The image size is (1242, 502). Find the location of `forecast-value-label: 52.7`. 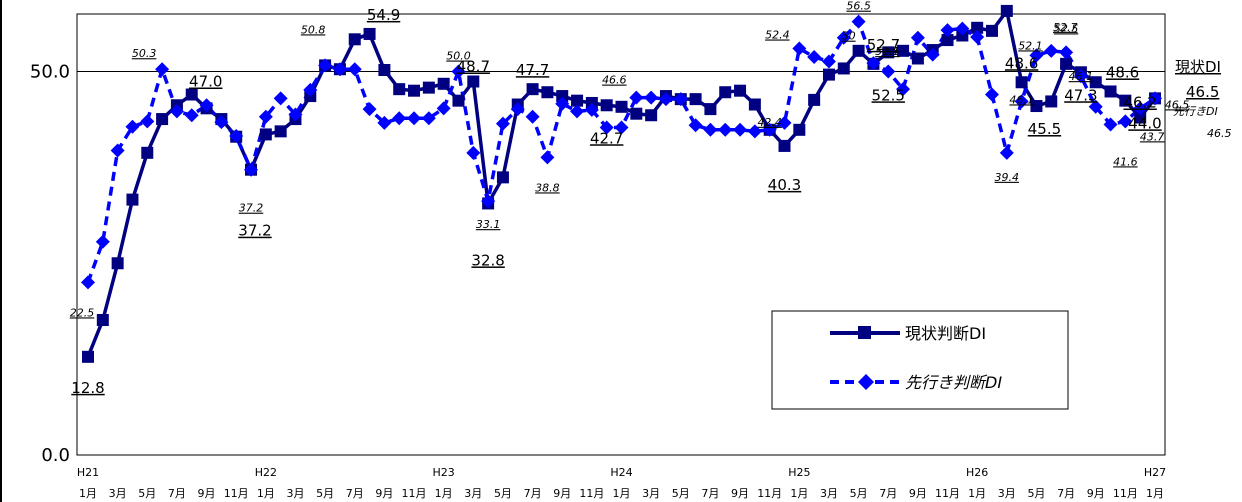

forecast-value-label: 52.7 is located at coordinates (1065, 27).